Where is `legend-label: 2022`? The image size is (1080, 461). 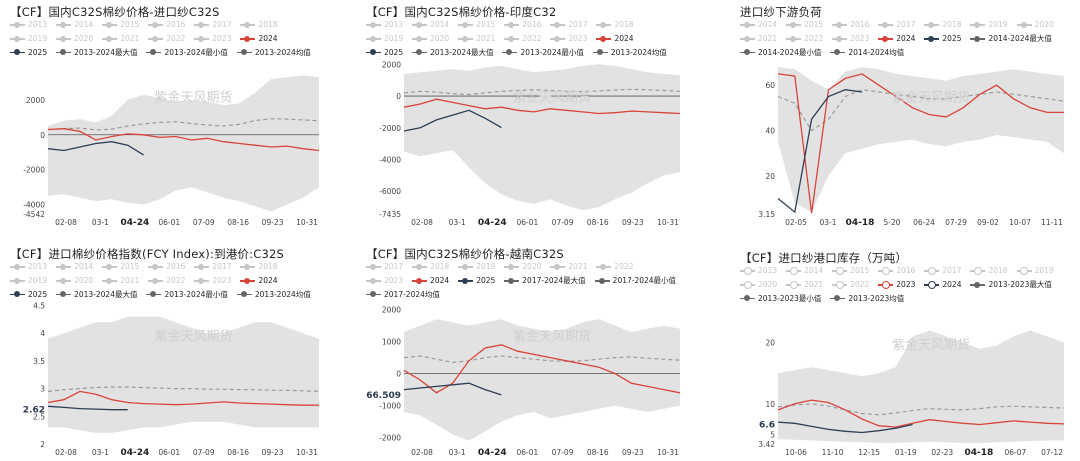
legend-label: 2022 is located at coordinates (860, 284).